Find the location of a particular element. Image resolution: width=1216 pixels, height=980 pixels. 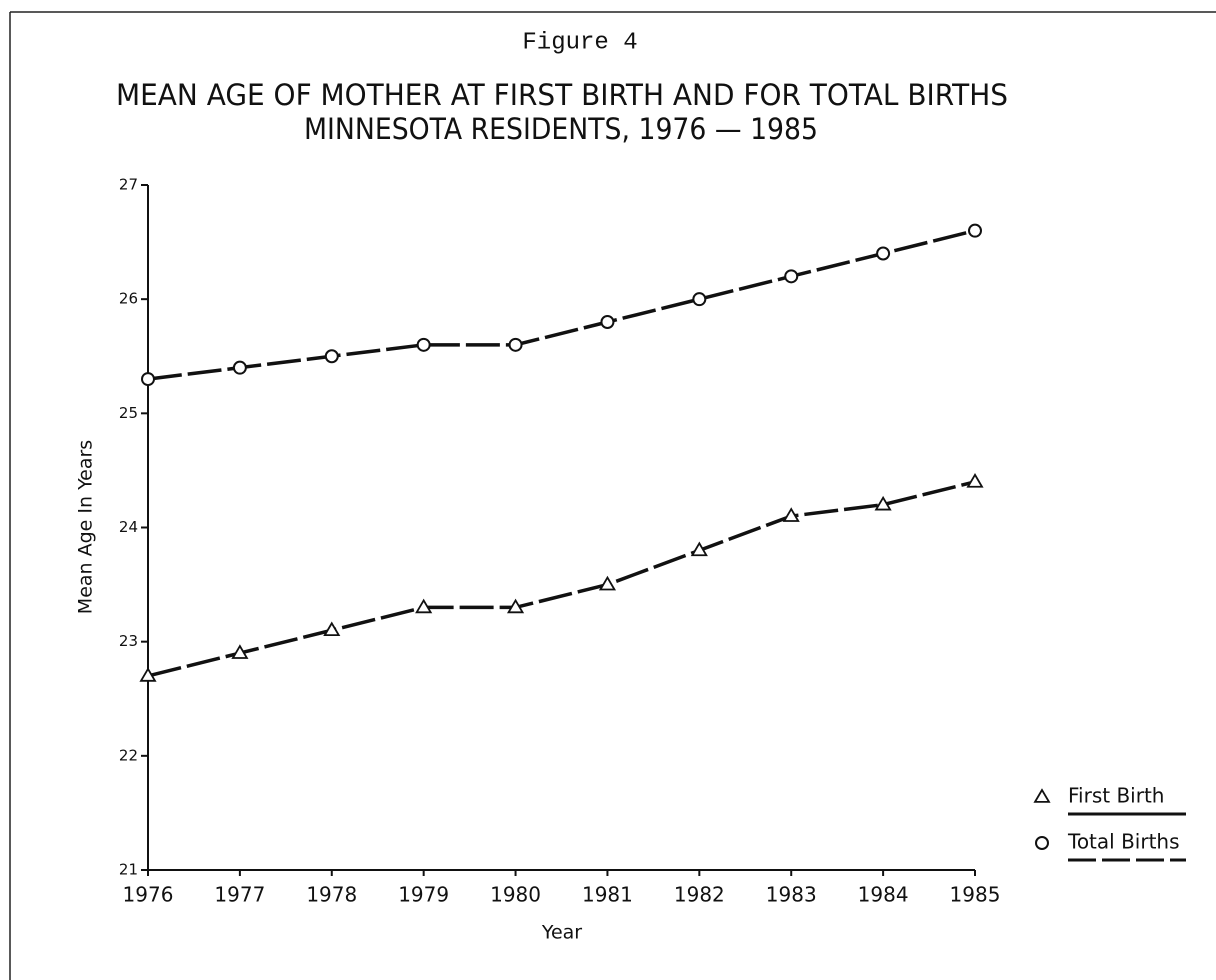

x-tick-label: 1981 is located at coordinates (607, 895).